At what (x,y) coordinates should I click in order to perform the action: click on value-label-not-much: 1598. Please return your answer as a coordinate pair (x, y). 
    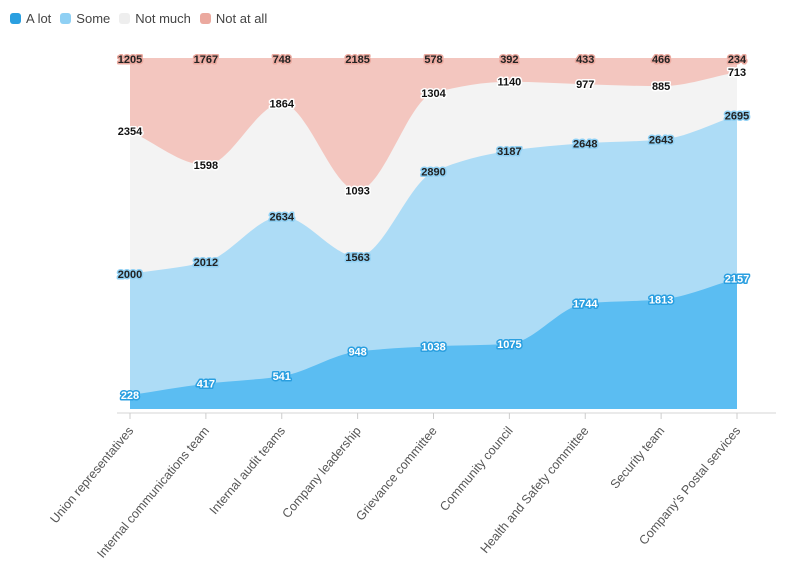
    Looking at the image, I should click on (206, 166).